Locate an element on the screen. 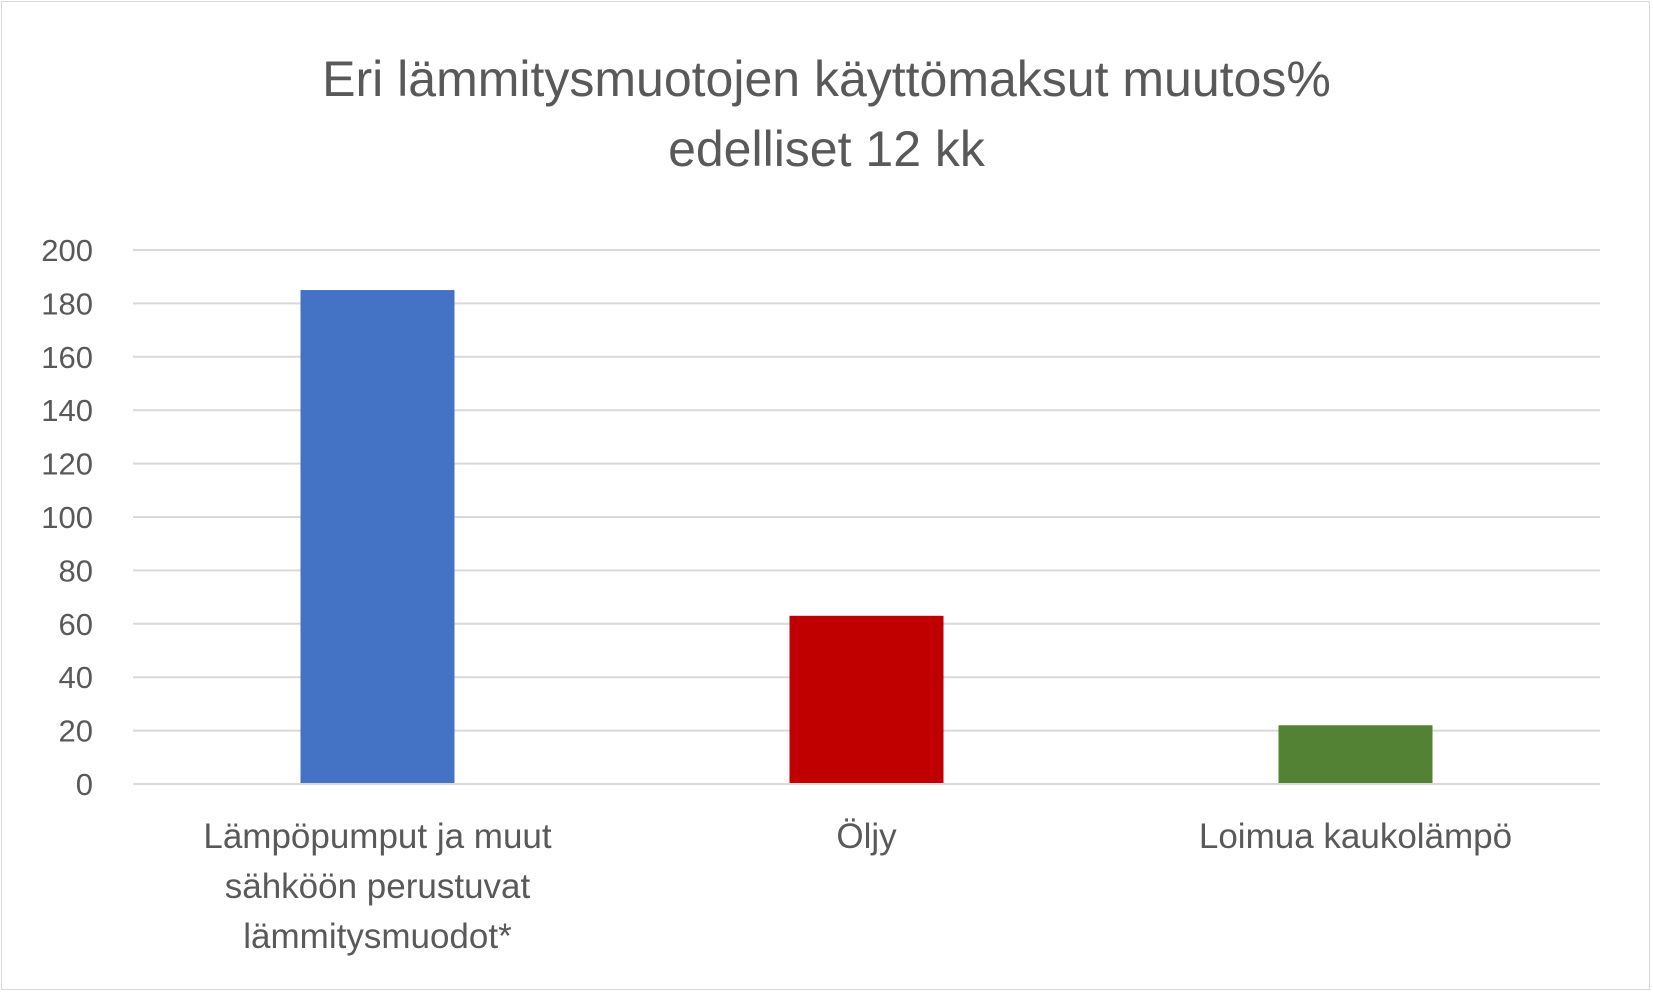 The height and width of the screenshot is (993, 1653). y-tick-label: 20 is located at coordinates (76, 731).